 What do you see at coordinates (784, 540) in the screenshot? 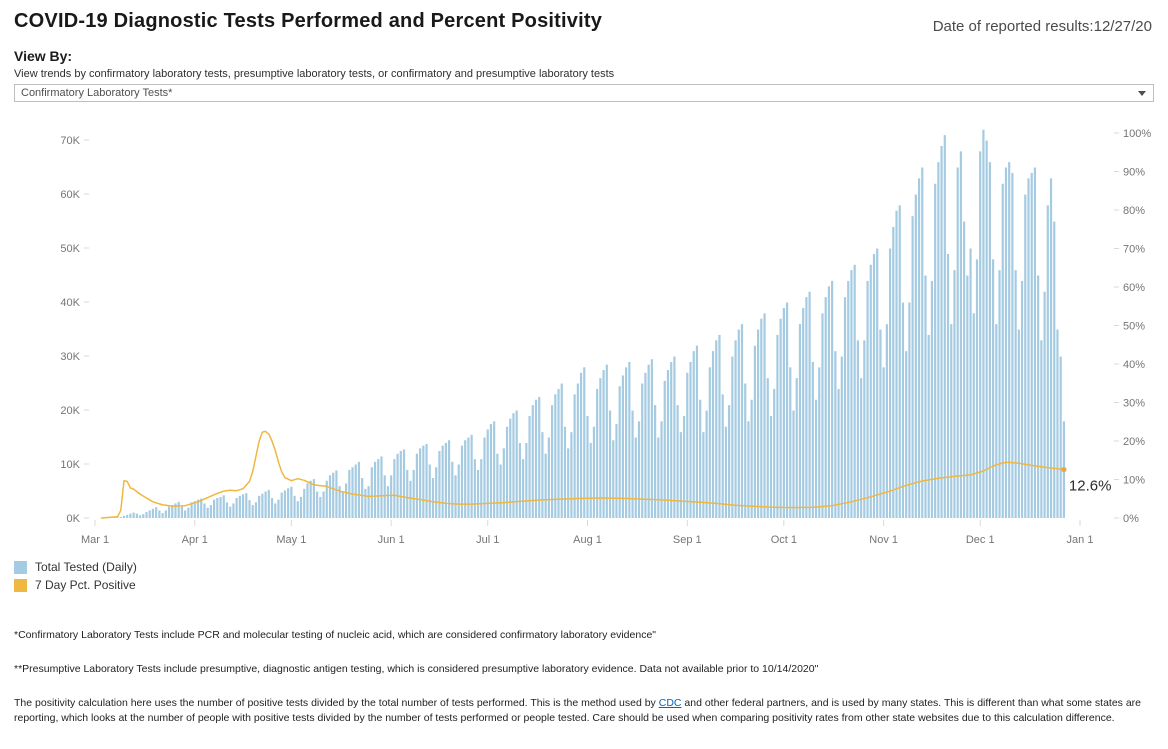
I see `svg-text: Oct 1` at bounding box center [784, 540].